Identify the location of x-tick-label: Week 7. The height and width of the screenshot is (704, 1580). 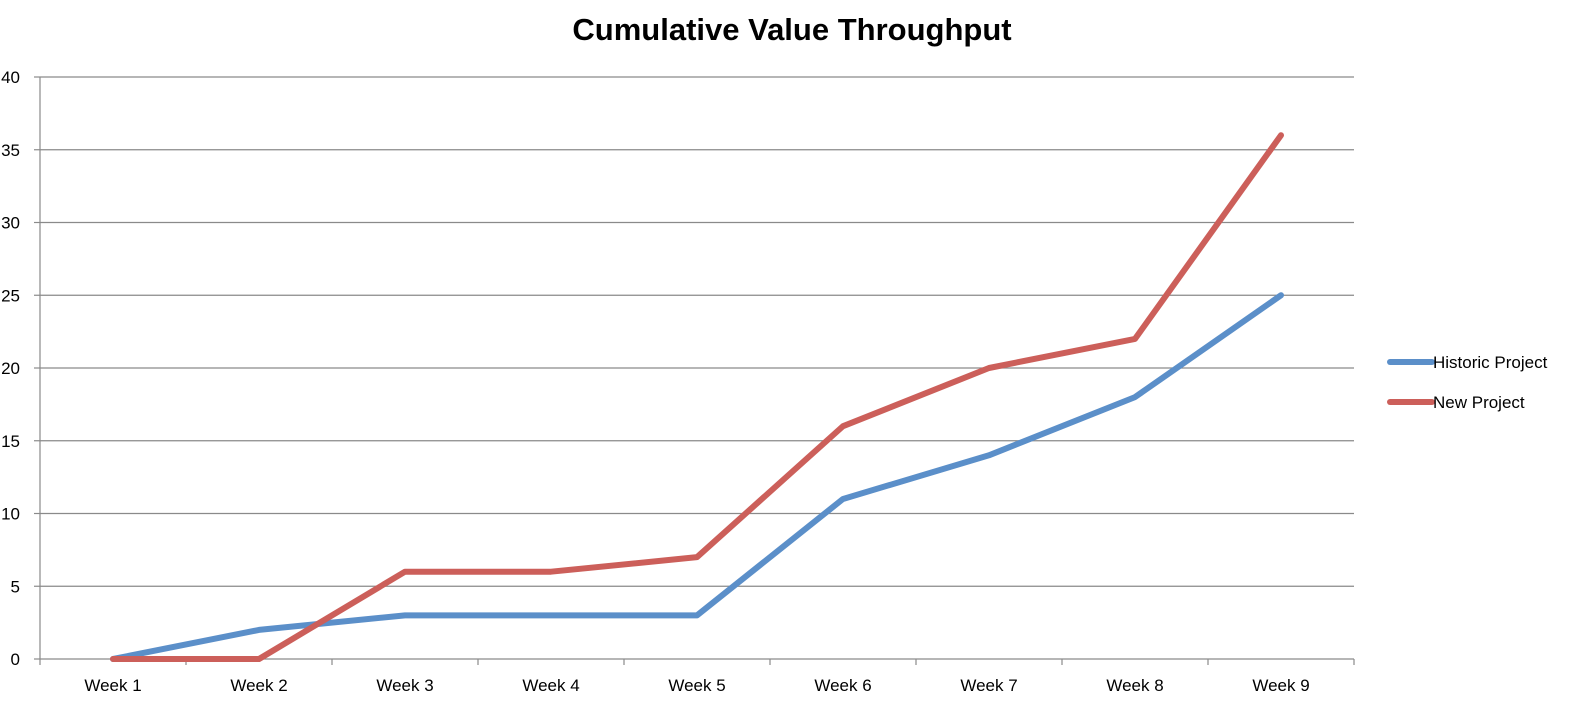
(988, 685).